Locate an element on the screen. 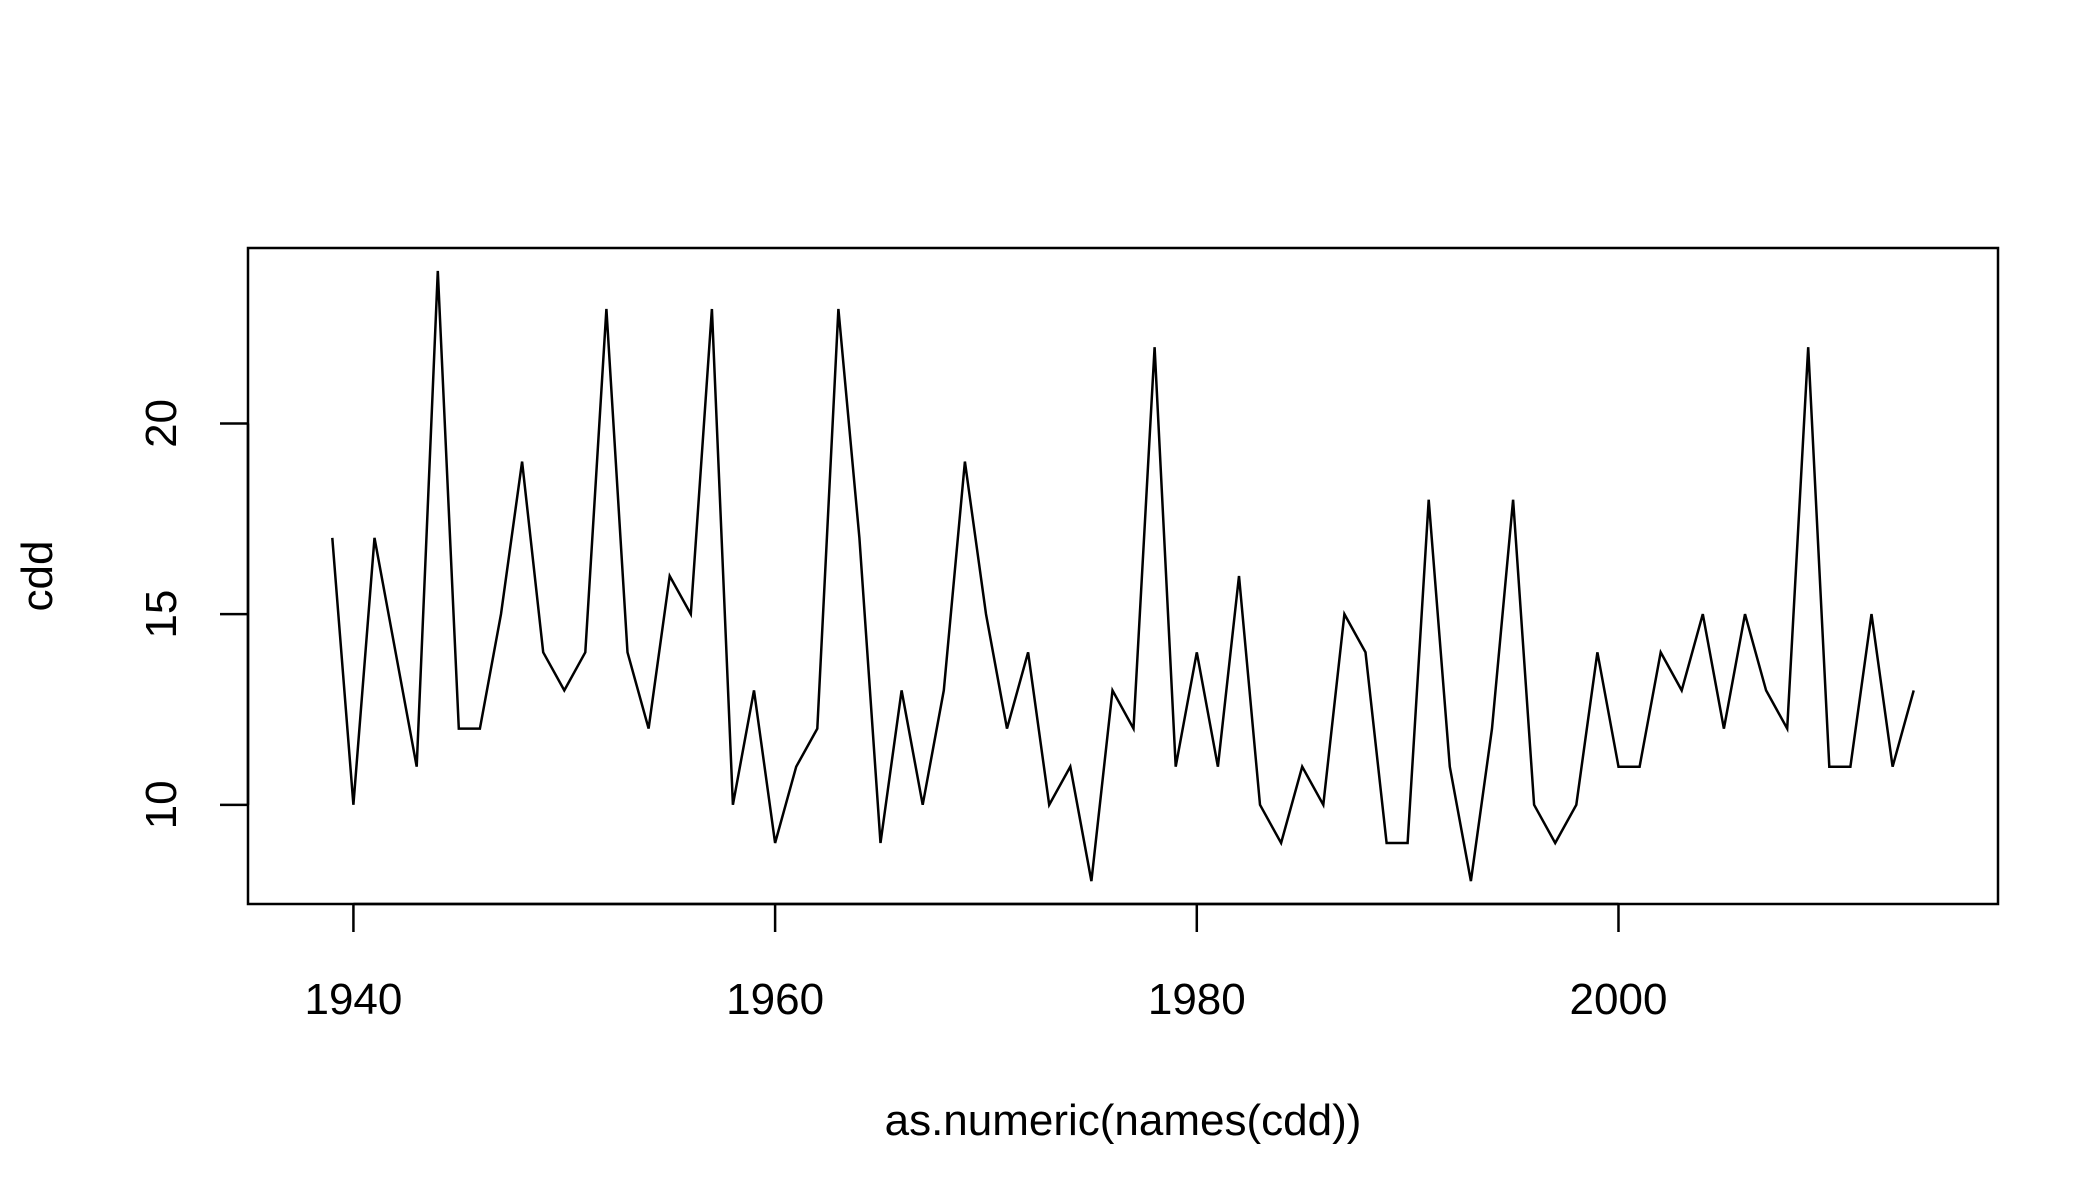 The height and width of the screenshot is (1200, 2100). x-axis-label: as.numeric(names(cdd)) is located at coordinates (1123, 1120).